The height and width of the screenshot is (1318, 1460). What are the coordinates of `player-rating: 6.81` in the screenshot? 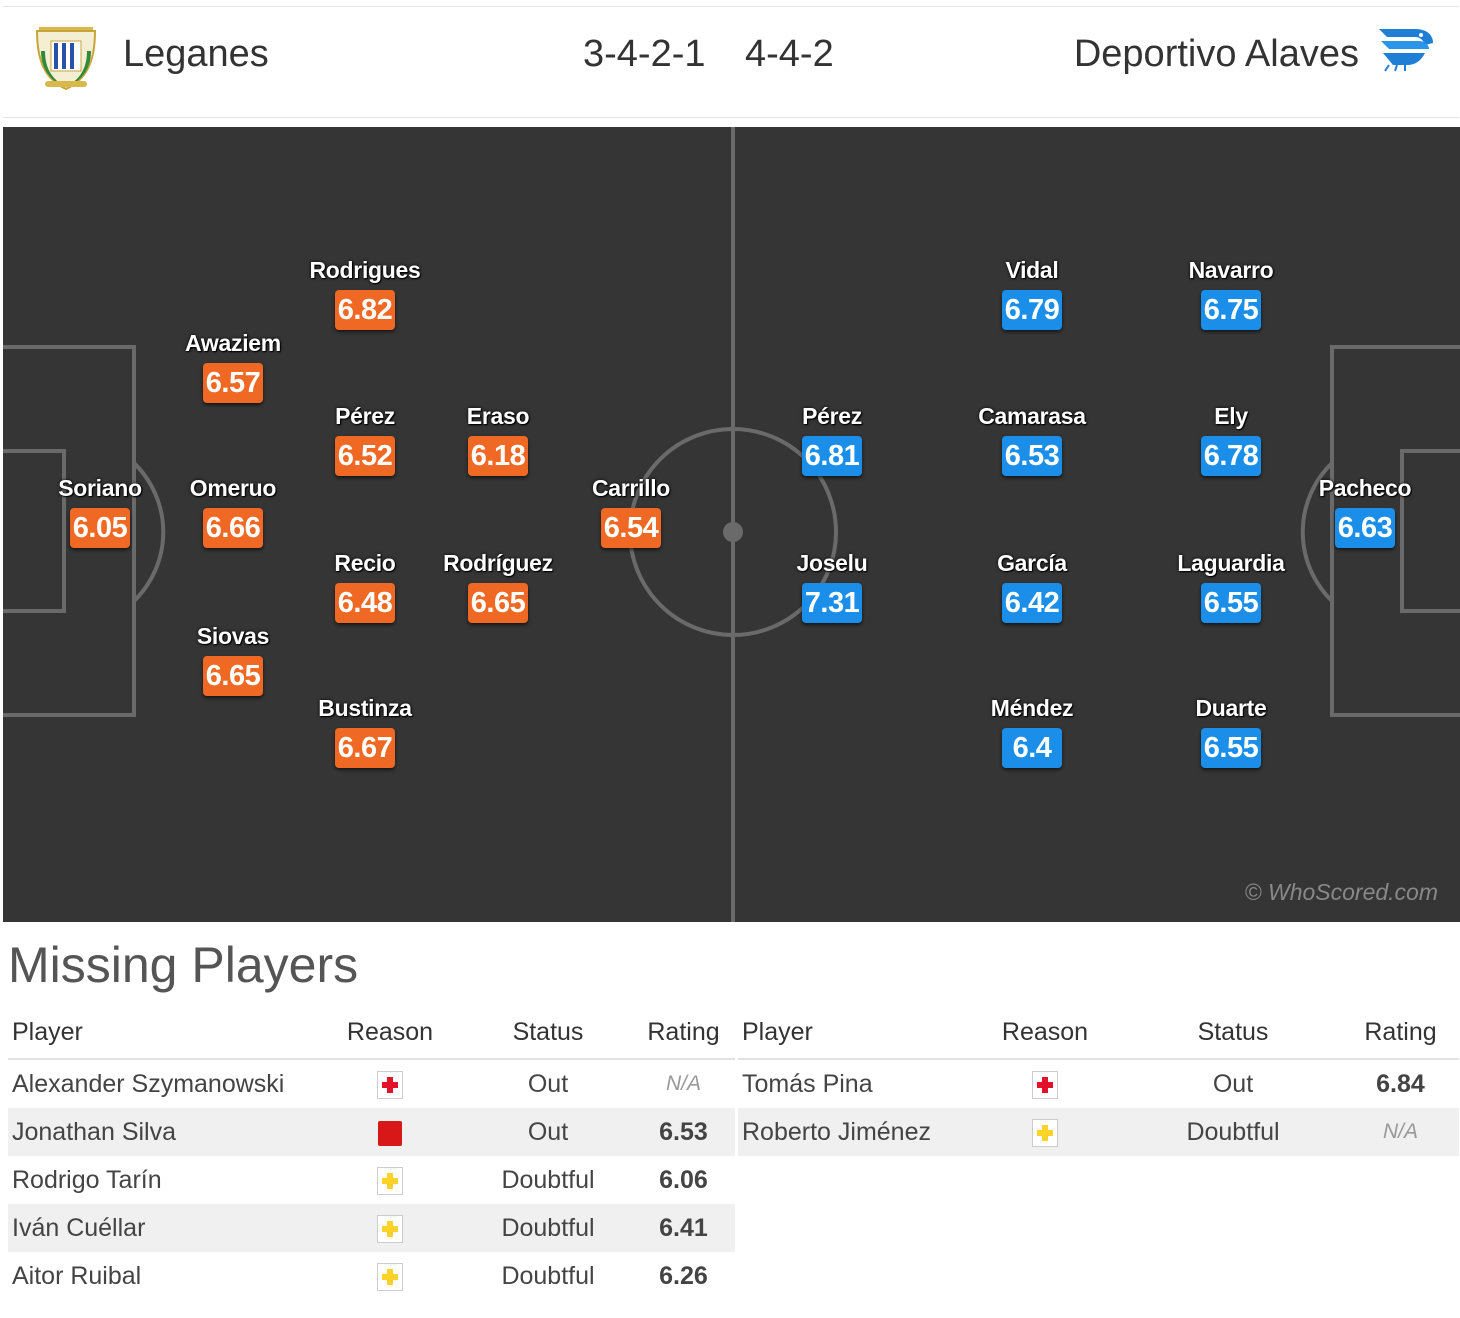 It's located at (832, 456).